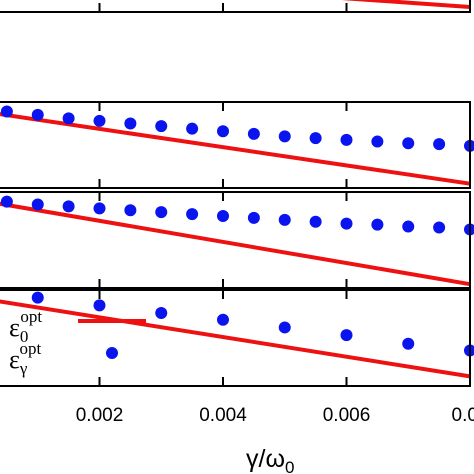 The width and height of the screenshot is (474, 474). I want to click on panel-1-line, so click(406, 4).